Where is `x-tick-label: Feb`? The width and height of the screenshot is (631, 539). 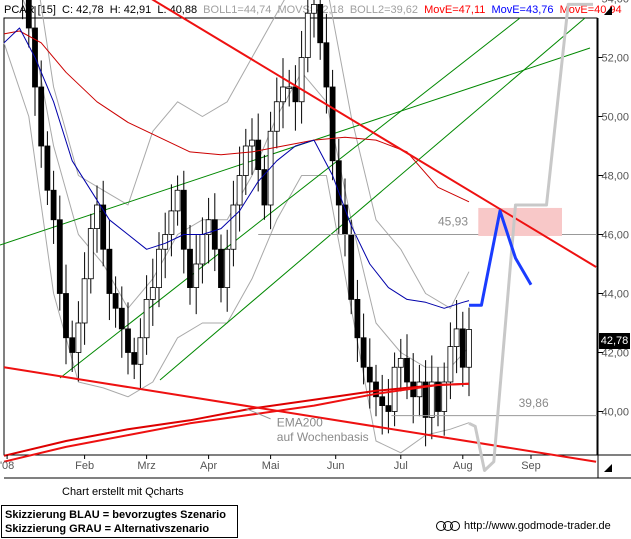 x-tick-label: Feb is located at coordinates (84, 466).